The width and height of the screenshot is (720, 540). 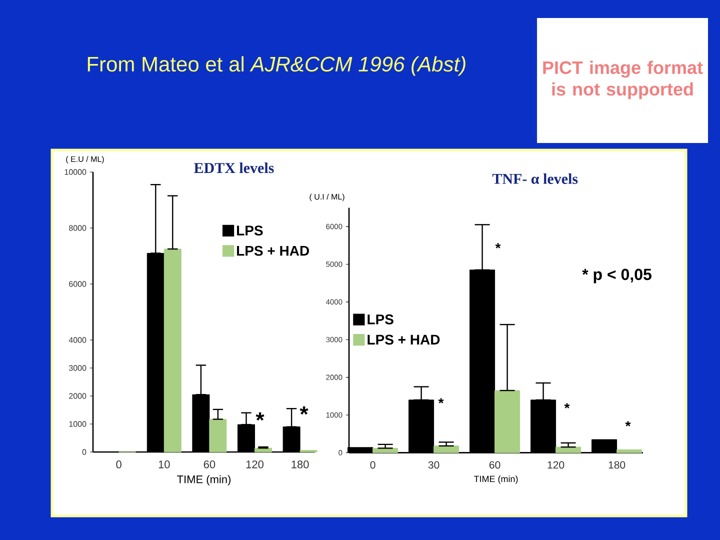 I want to click on y-tick-label: 1000, so click(x=77, y=424).